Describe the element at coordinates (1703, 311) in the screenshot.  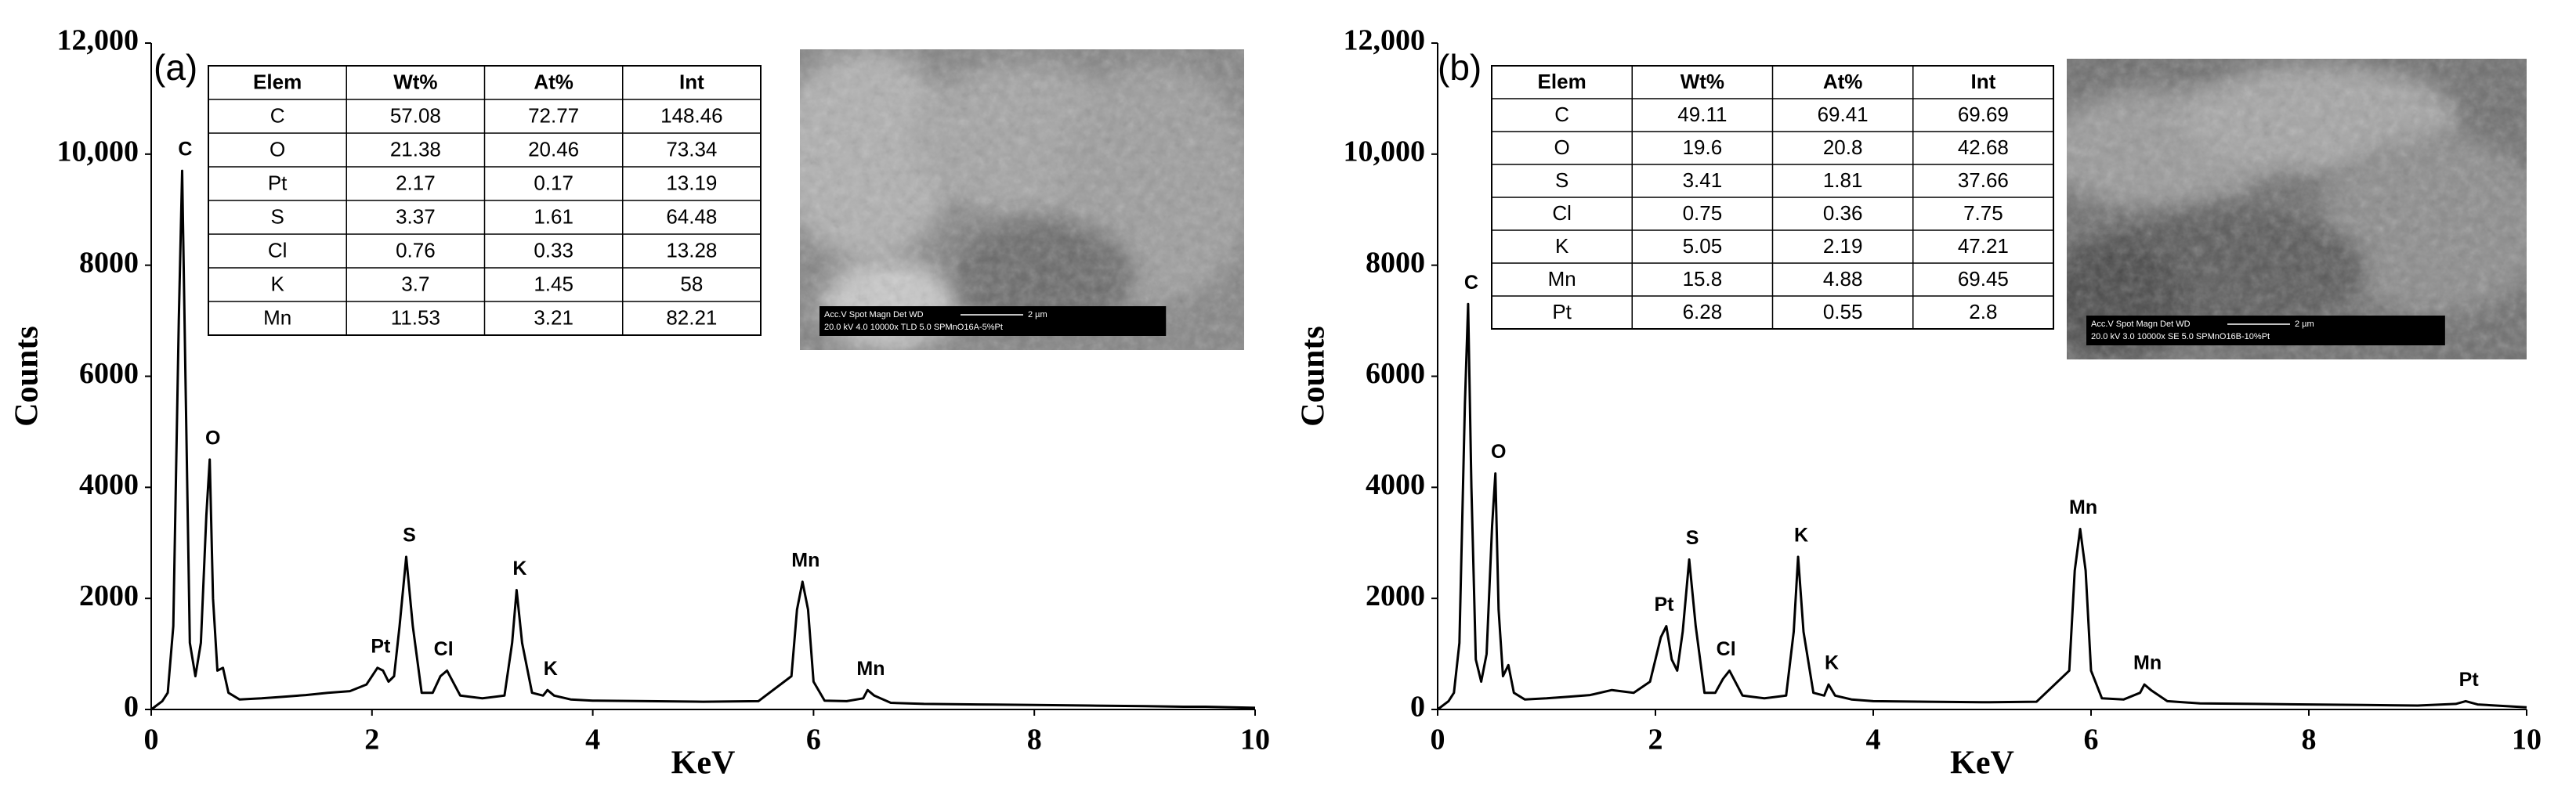
I see `table-cell: 6.28` at that location.